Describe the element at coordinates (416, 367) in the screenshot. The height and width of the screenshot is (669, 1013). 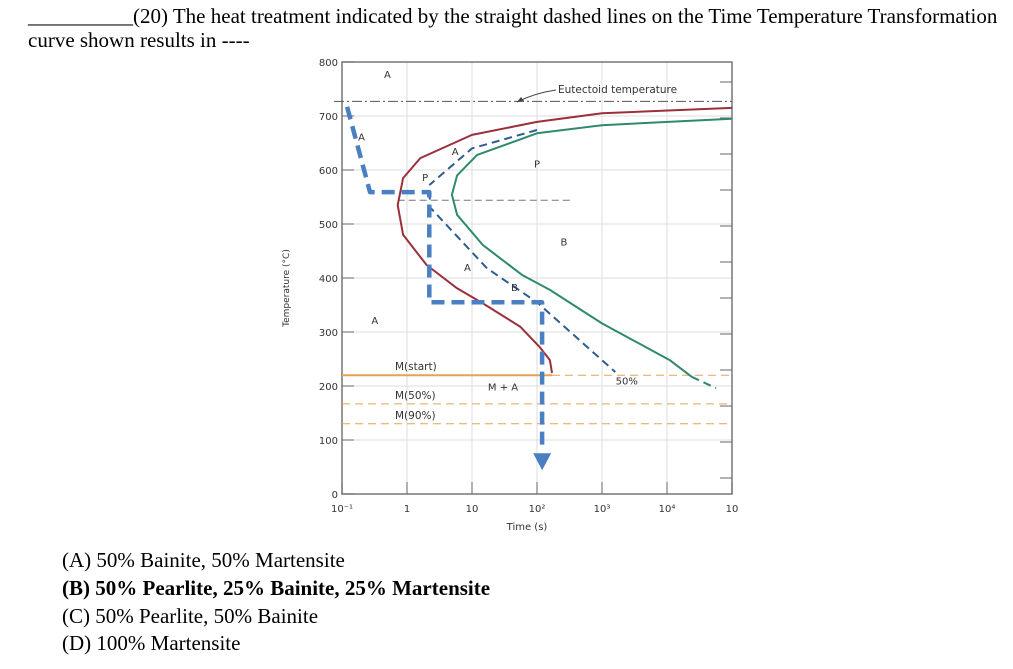
I see `martensite-label: M(start)` at that location.